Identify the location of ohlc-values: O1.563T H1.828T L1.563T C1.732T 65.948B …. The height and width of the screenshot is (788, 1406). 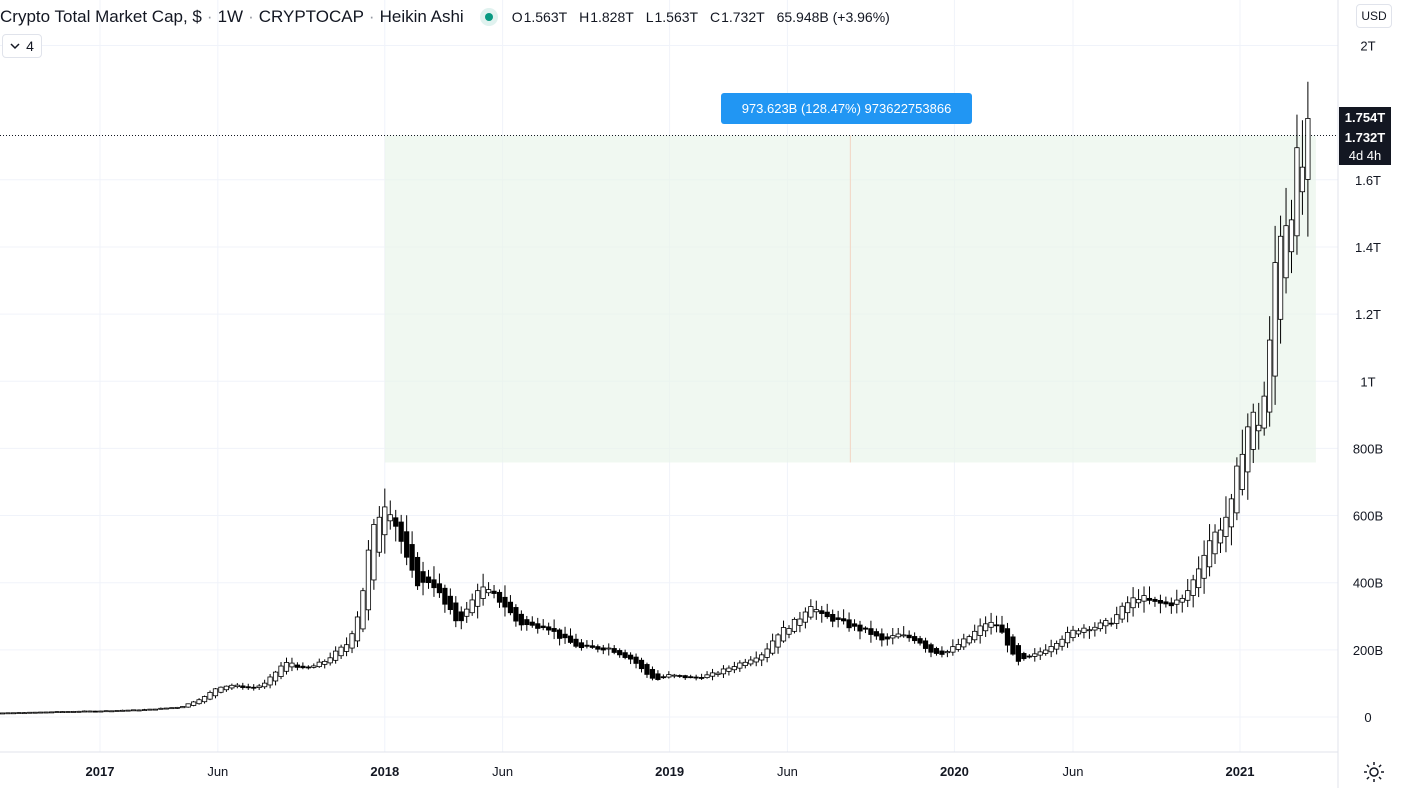
(705, 17).